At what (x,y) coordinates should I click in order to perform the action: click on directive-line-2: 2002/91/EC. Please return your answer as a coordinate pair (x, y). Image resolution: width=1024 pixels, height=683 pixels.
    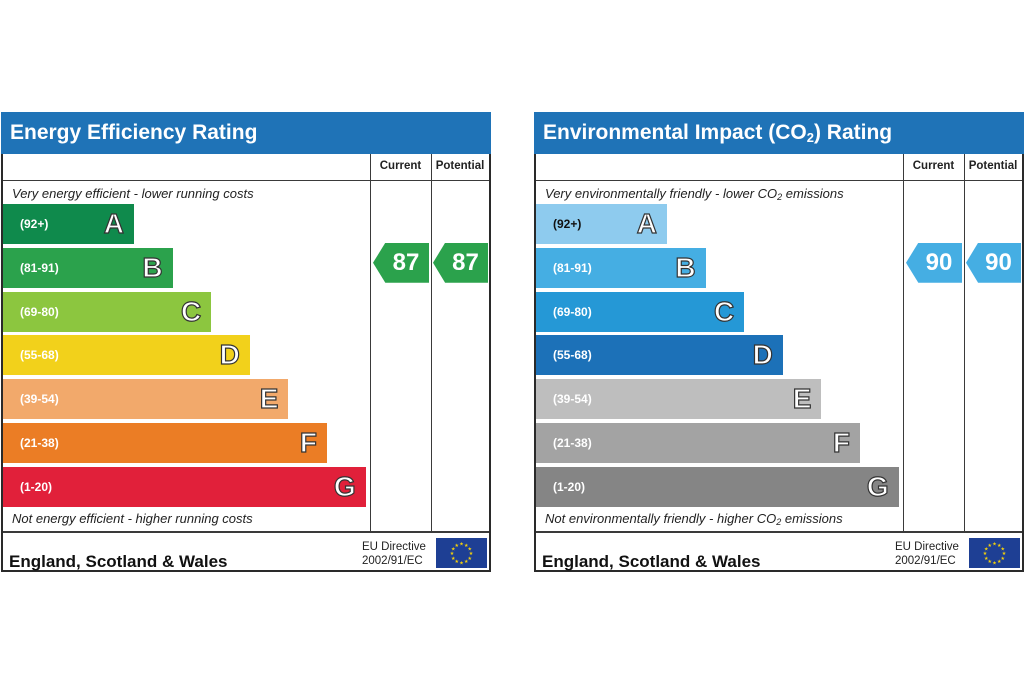
    Looking at the image, I should click on (392, 561).